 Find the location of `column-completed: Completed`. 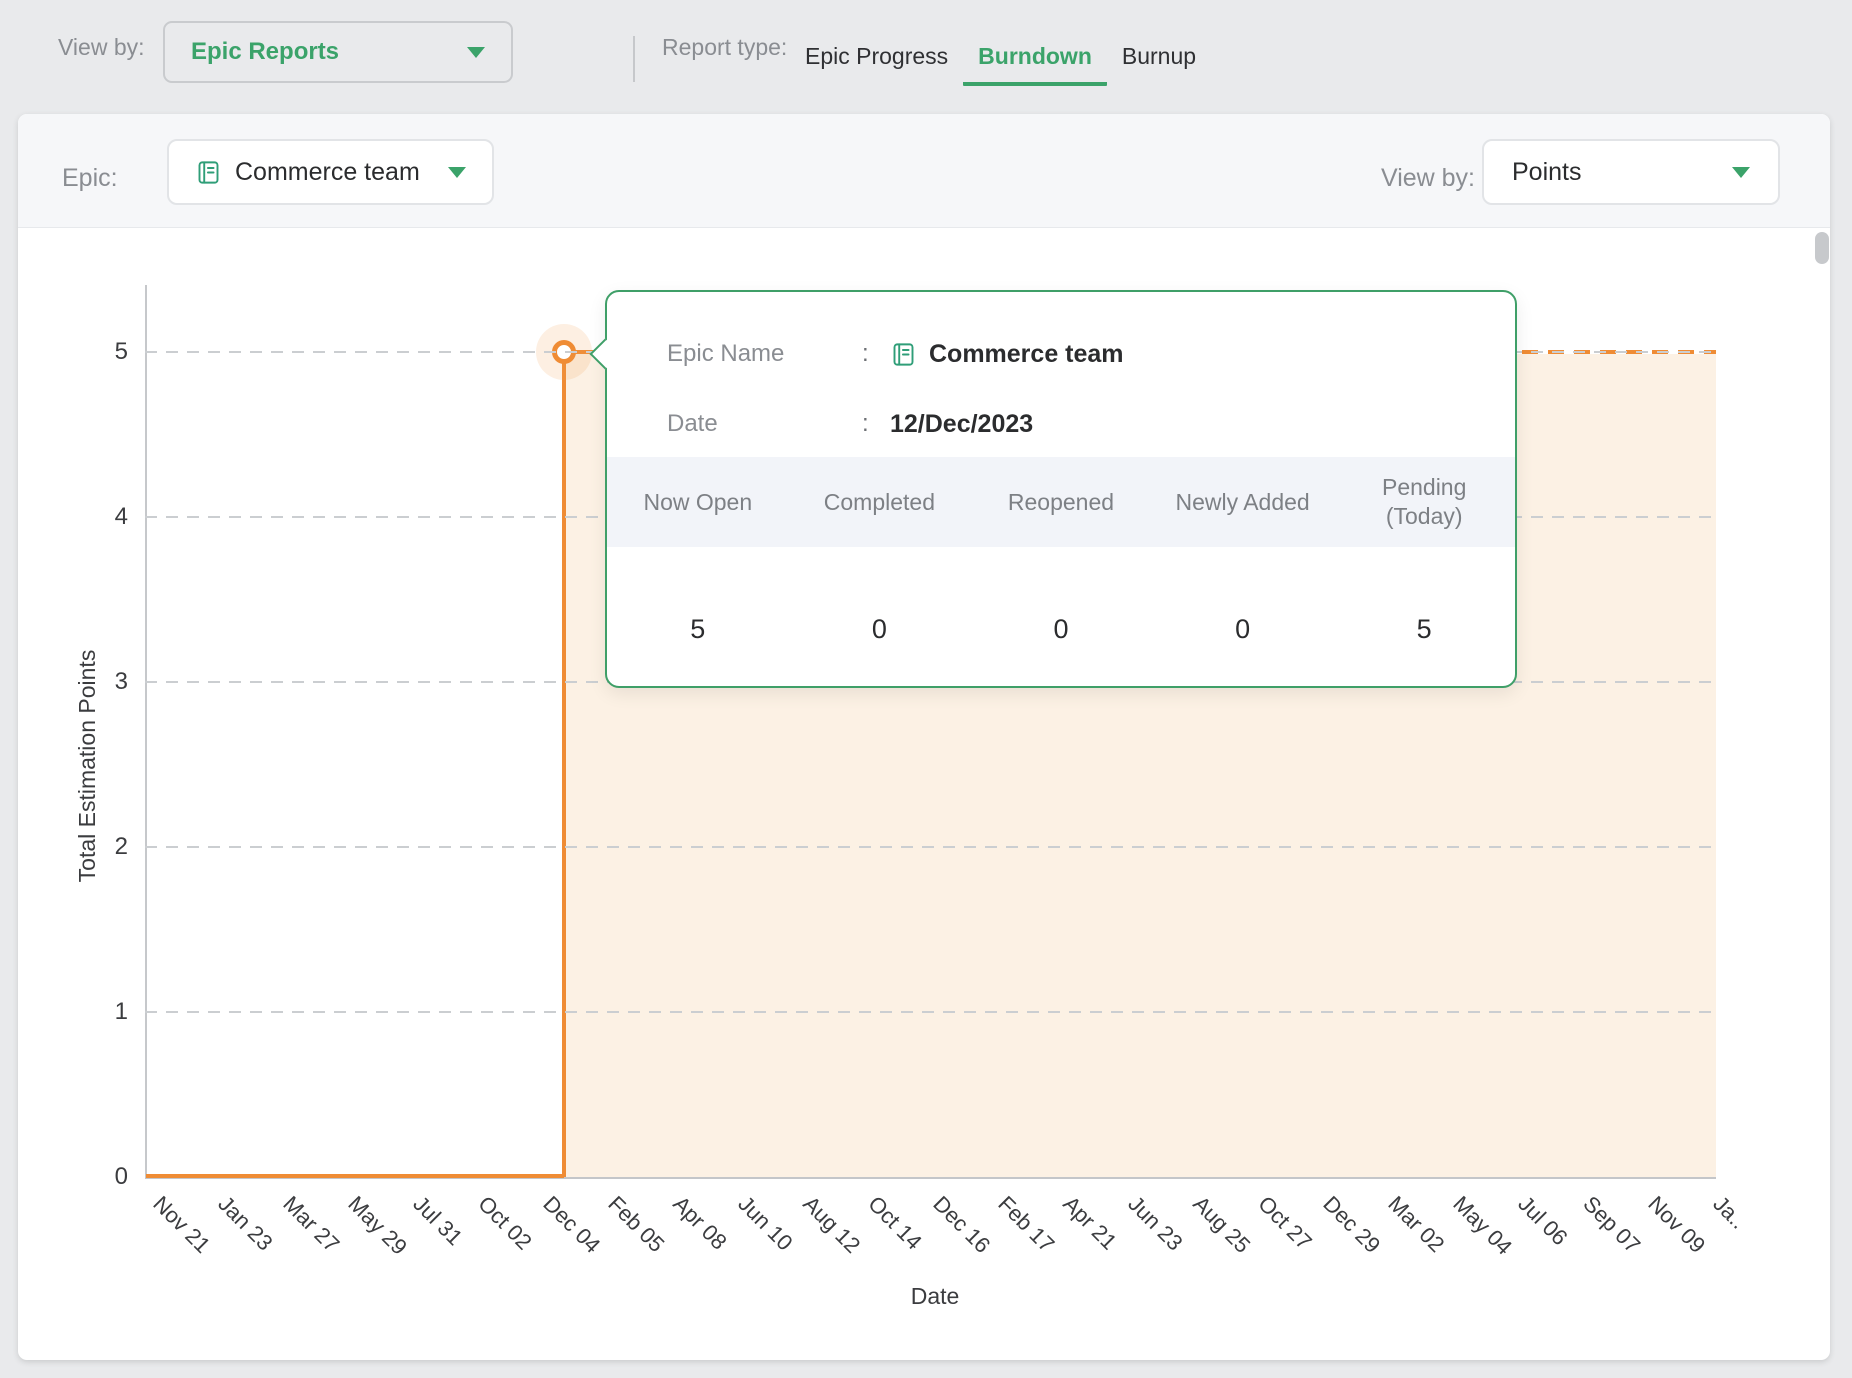

column-completed: Completed is located at coordinates (879, 501).